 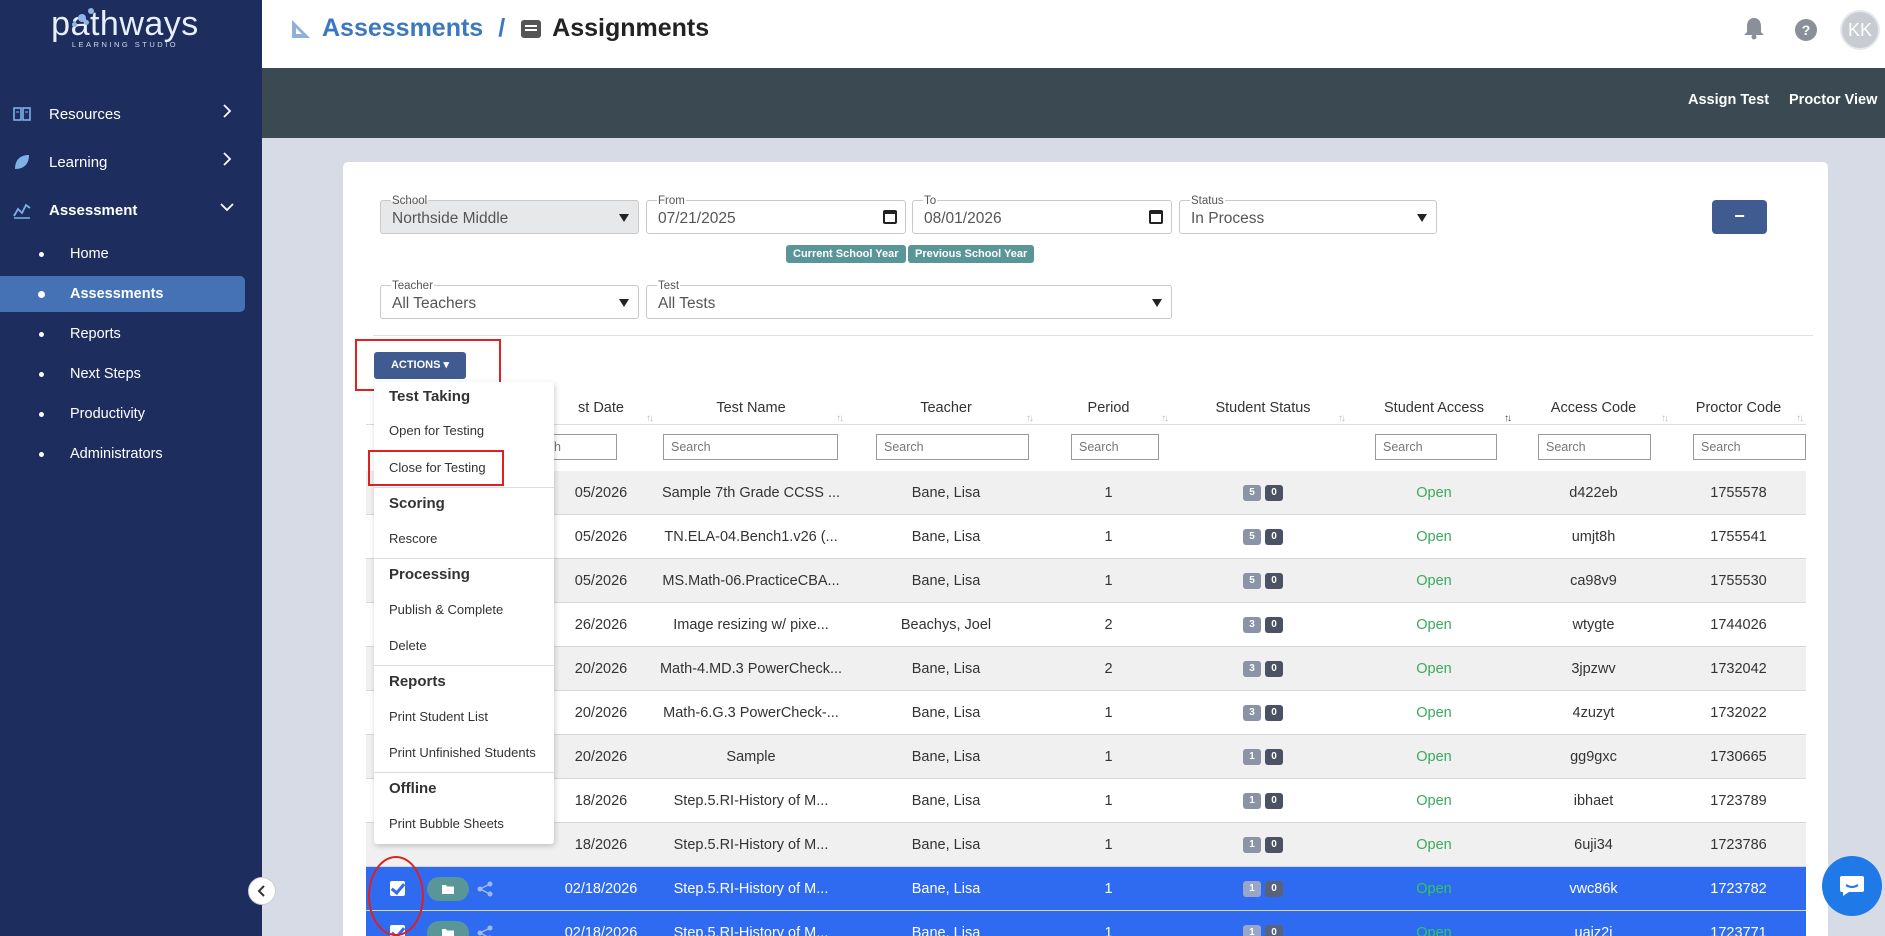 I want to click on cell-student-access: Open, so click(x=1434, y=581).